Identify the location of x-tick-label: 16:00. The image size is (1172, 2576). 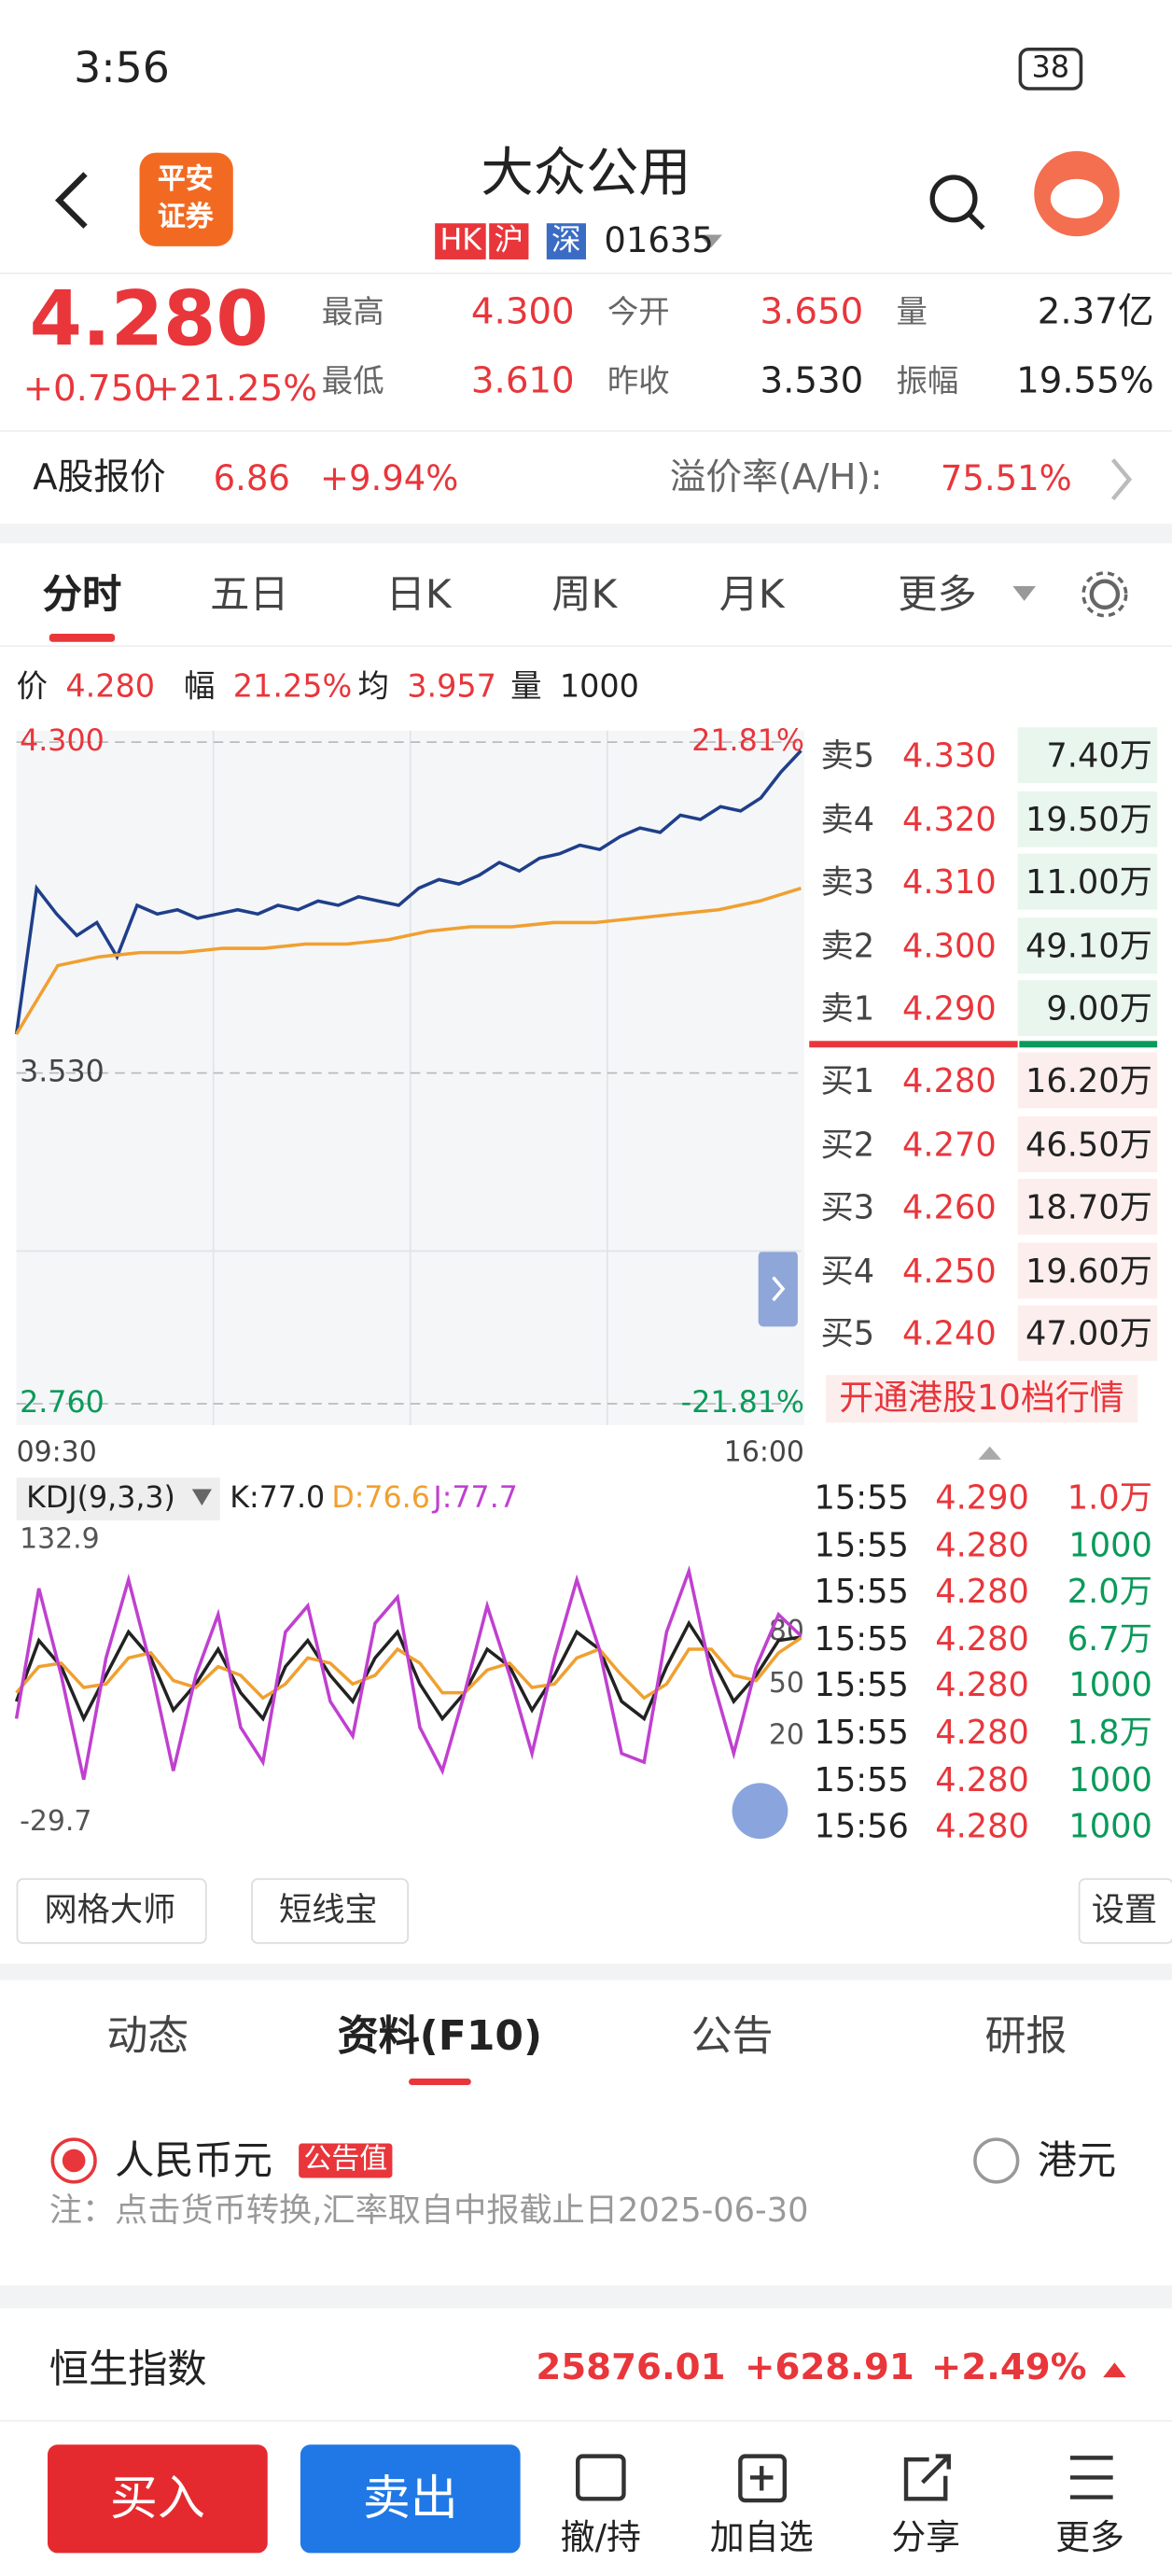
(764, 1451).